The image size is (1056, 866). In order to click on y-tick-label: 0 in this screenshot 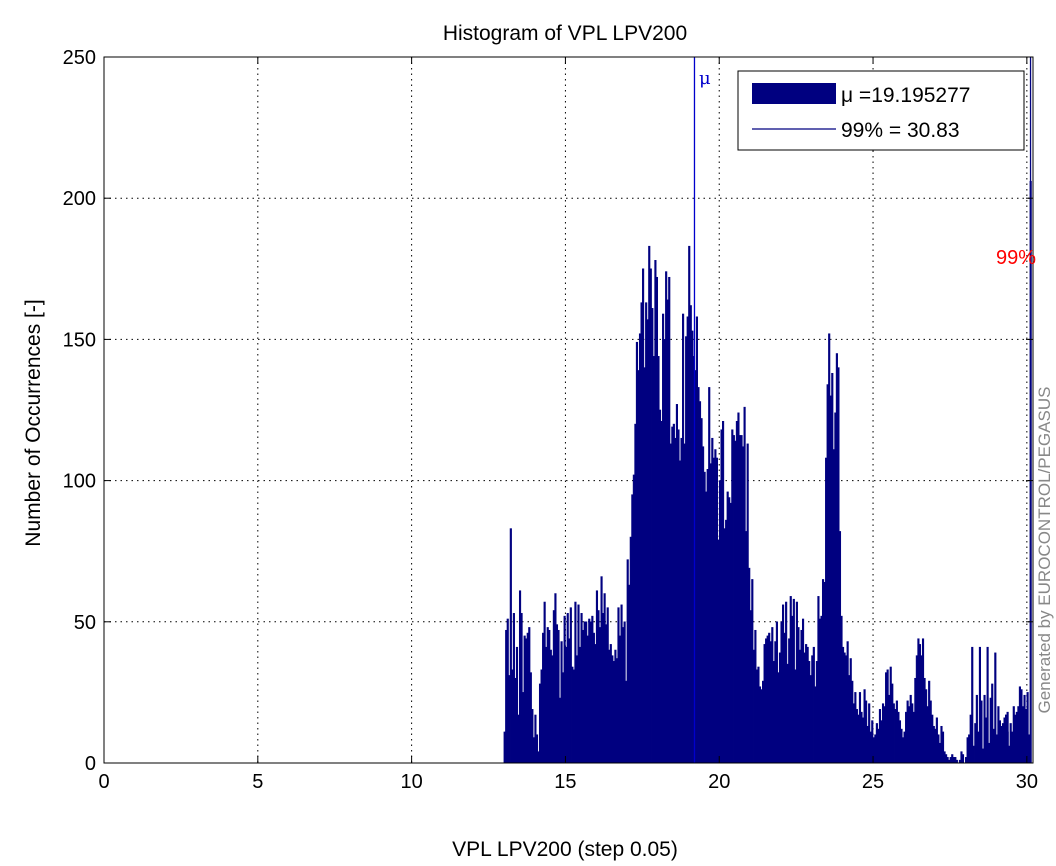, I will do `click(90, 764)`.